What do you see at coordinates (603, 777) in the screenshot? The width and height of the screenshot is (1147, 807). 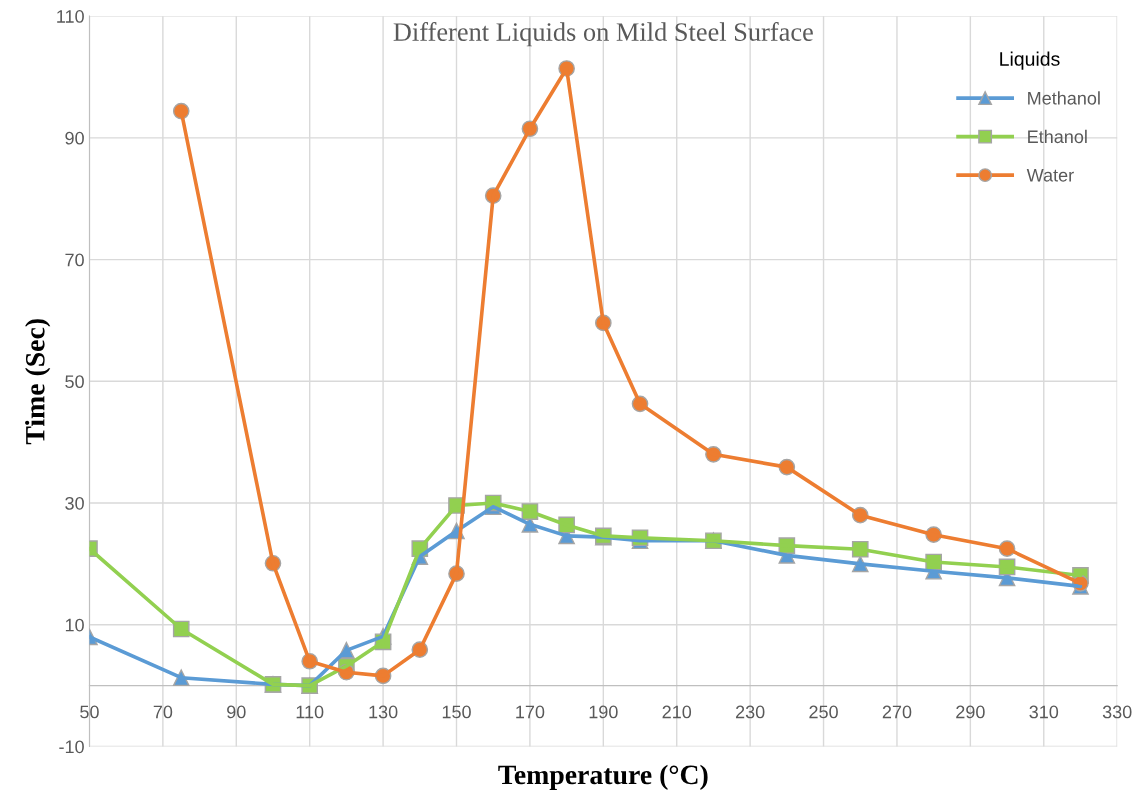 I see `x-axis-title: Temperature (°C)` at bounding box center [603, 777].